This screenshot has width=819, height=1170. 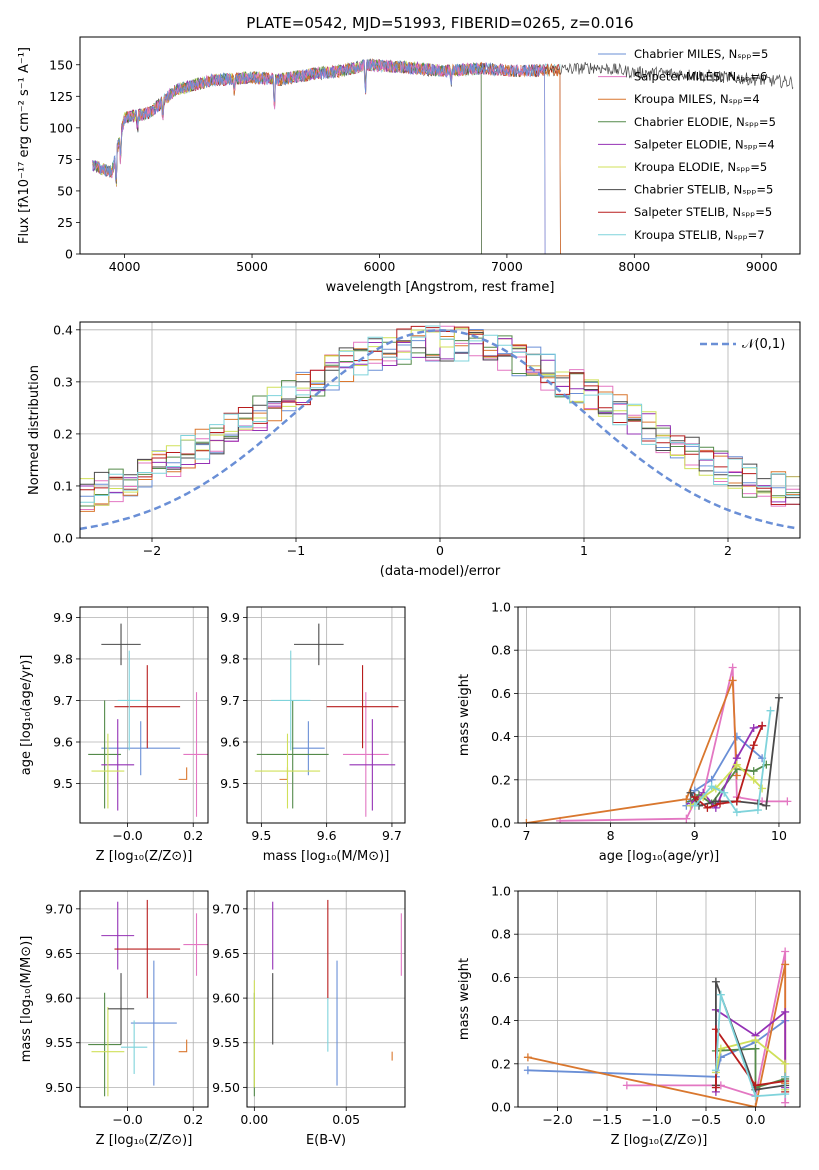 What do you see at coordinates (706, 1119) in the screenshot?
I see `x-tick-label: −0.5` at bounding box center [706, 1119].